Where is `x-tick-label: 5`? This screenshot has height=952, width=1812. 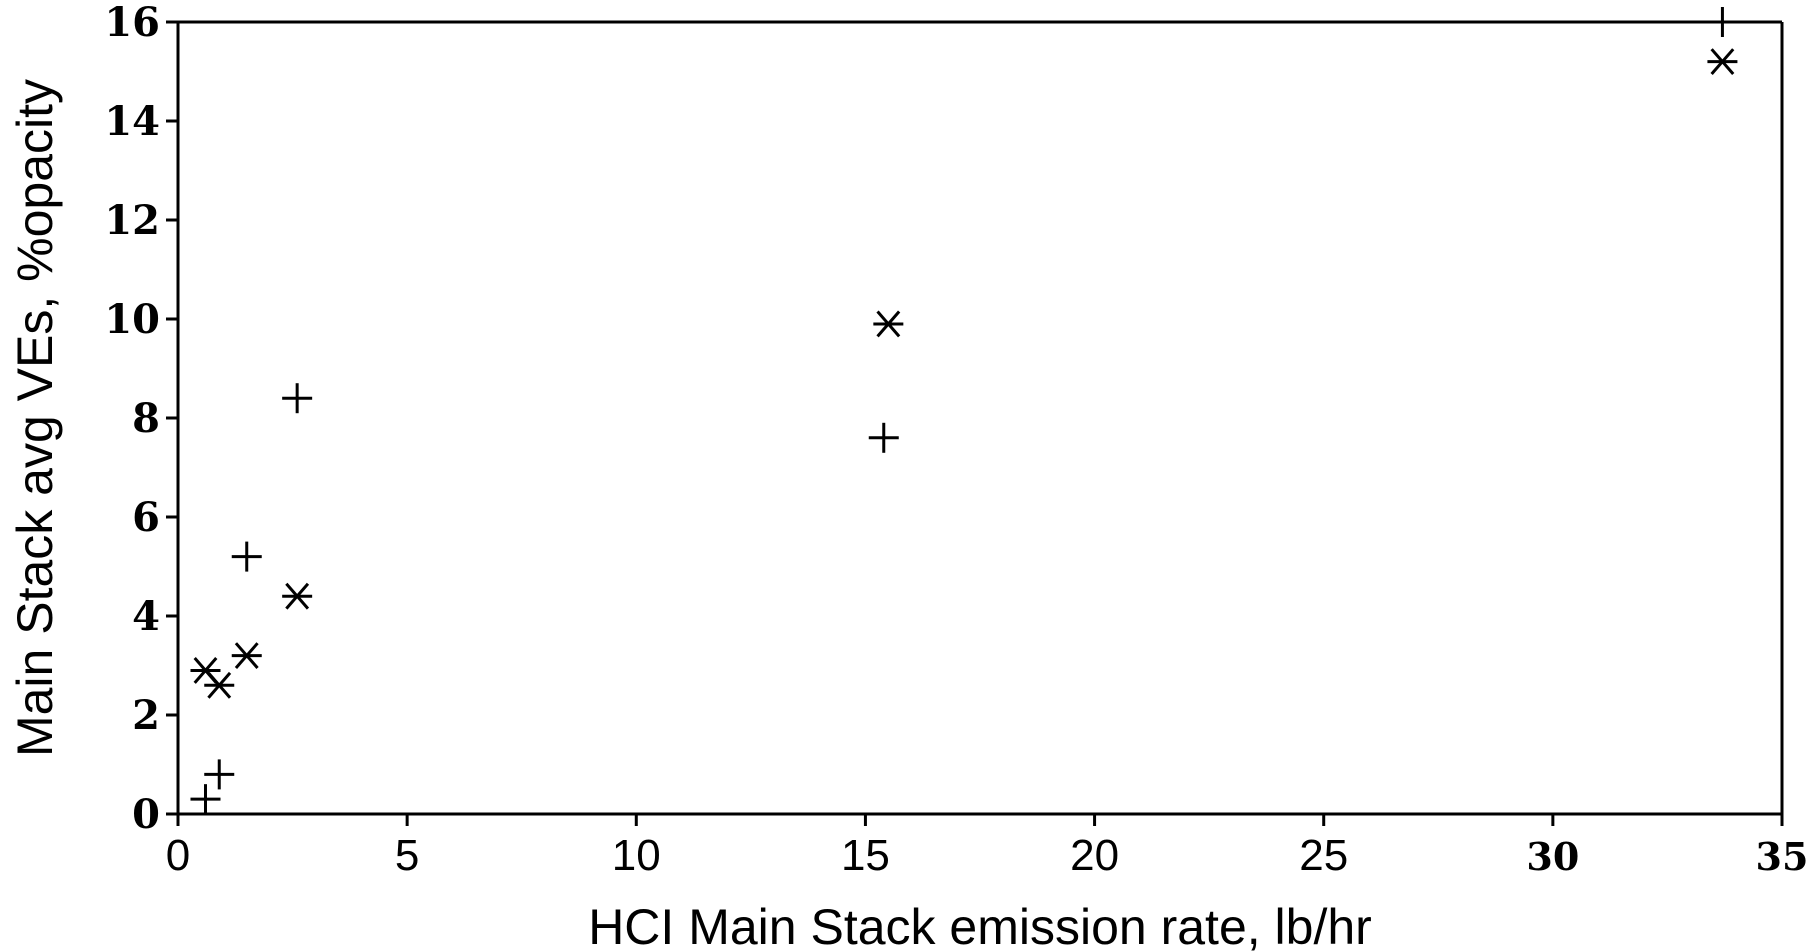
x-tick-label: 5 is located at coordinates (407, 855).